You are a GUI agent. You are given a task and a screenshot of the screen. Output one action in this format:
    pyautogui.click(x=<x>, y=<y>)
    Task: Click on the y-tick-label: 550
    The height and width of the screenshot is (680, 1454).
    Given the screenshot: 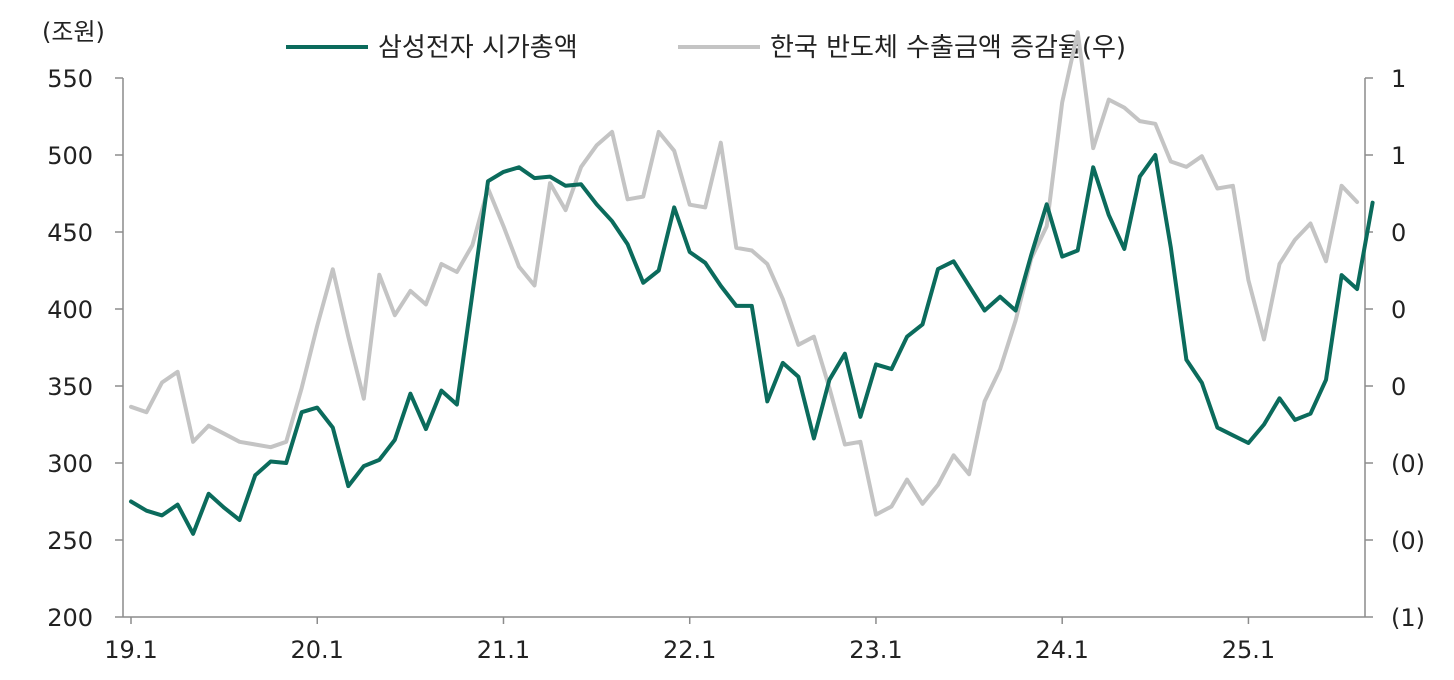 What is the action you would take?
    pyautogui.click(x=70, y=79)
    